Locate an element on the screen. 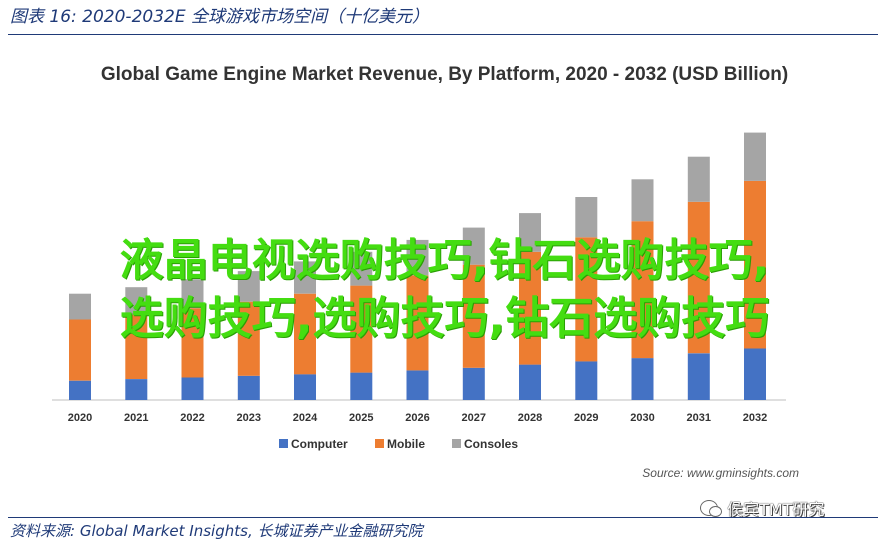 This screenshot has width=889, height=548. overlay-text-line2: 选购技巧,选购技巧,钻石选购技巧 is located at coordinates (444, 318).